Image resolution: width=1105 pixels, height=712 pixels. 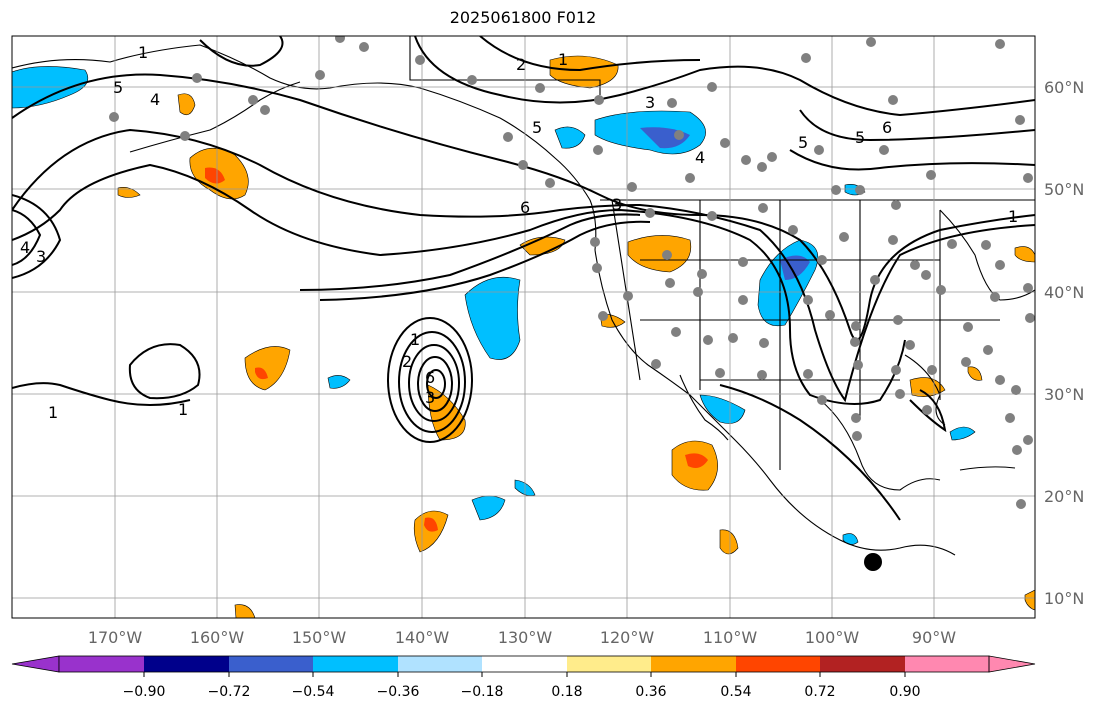 I want to click on lon-label: 150°W, so click(x=319, y=637).